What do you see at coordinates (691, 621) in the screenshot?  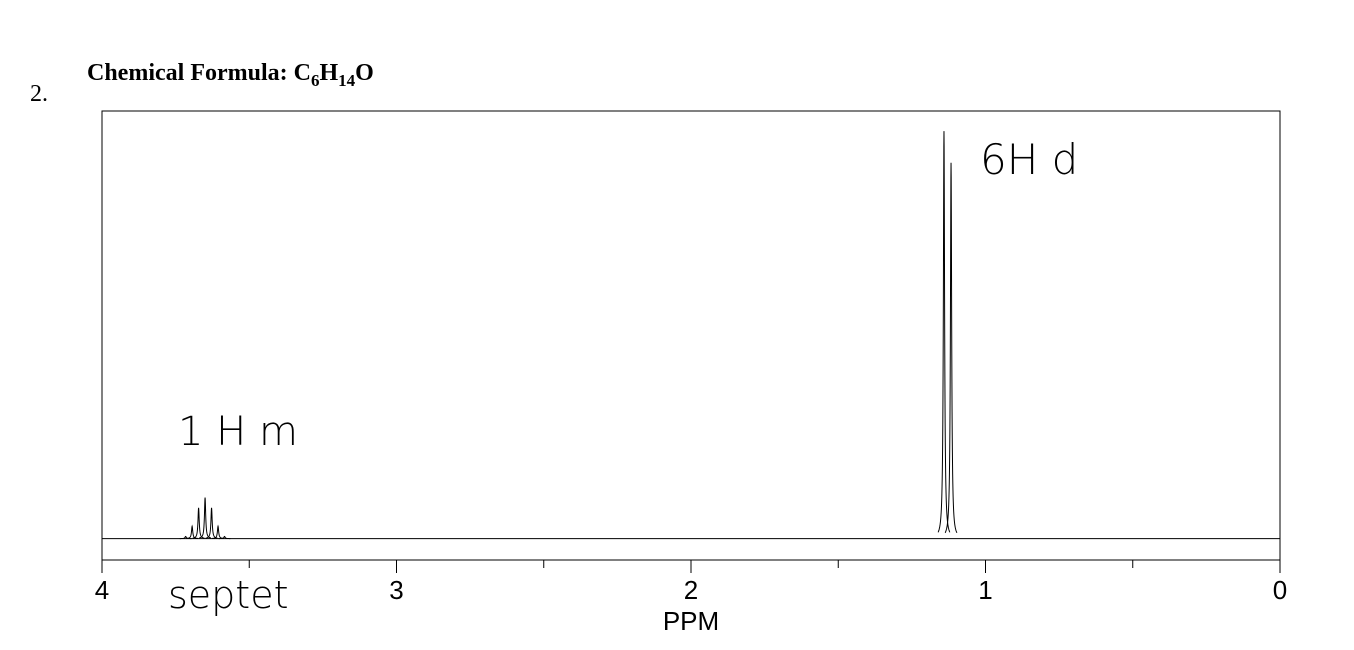 I see `x-axis-label: PPM` at bounding box center [691, 621].